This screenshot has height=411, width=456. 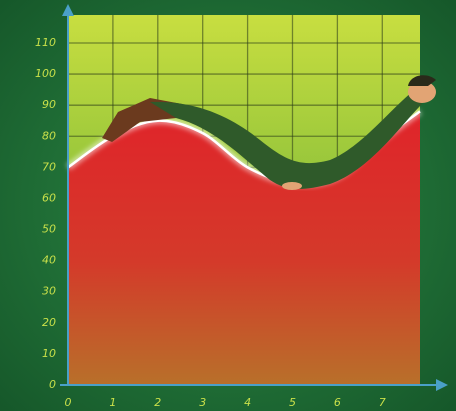 I want to click on y-axis-arrow, so click(x=68, y=10).